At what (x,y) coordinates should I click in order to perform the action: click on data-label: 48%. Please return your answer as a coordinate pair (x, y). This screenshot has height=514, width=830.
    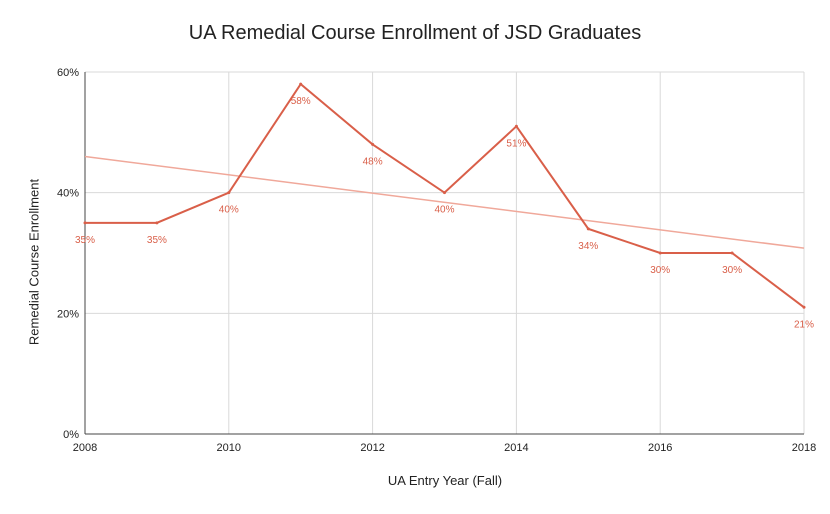
    Looking at the image, I should click on (373, 161).